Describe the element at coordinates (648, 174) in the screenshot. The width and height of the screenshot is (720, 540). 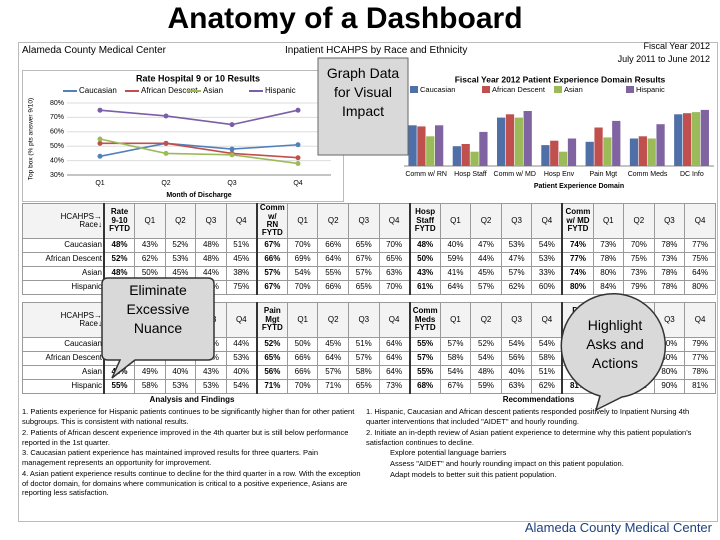
I see `x-tick-label: Comm Meds` at that location.